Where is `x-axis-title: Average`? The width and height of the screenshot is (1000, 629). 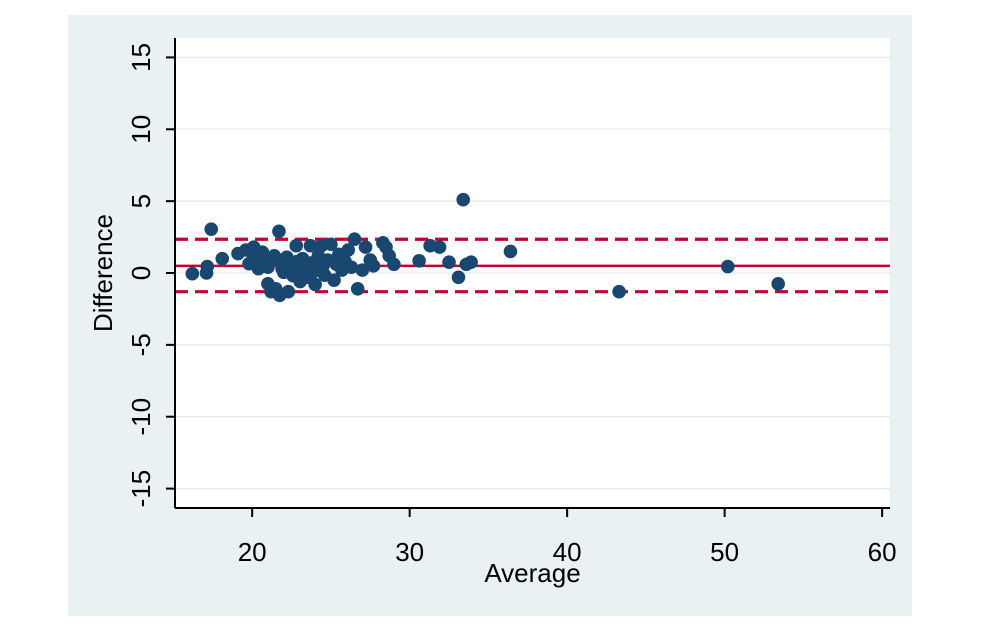 x-axis-title: Average is located at coordinates (532, 573).